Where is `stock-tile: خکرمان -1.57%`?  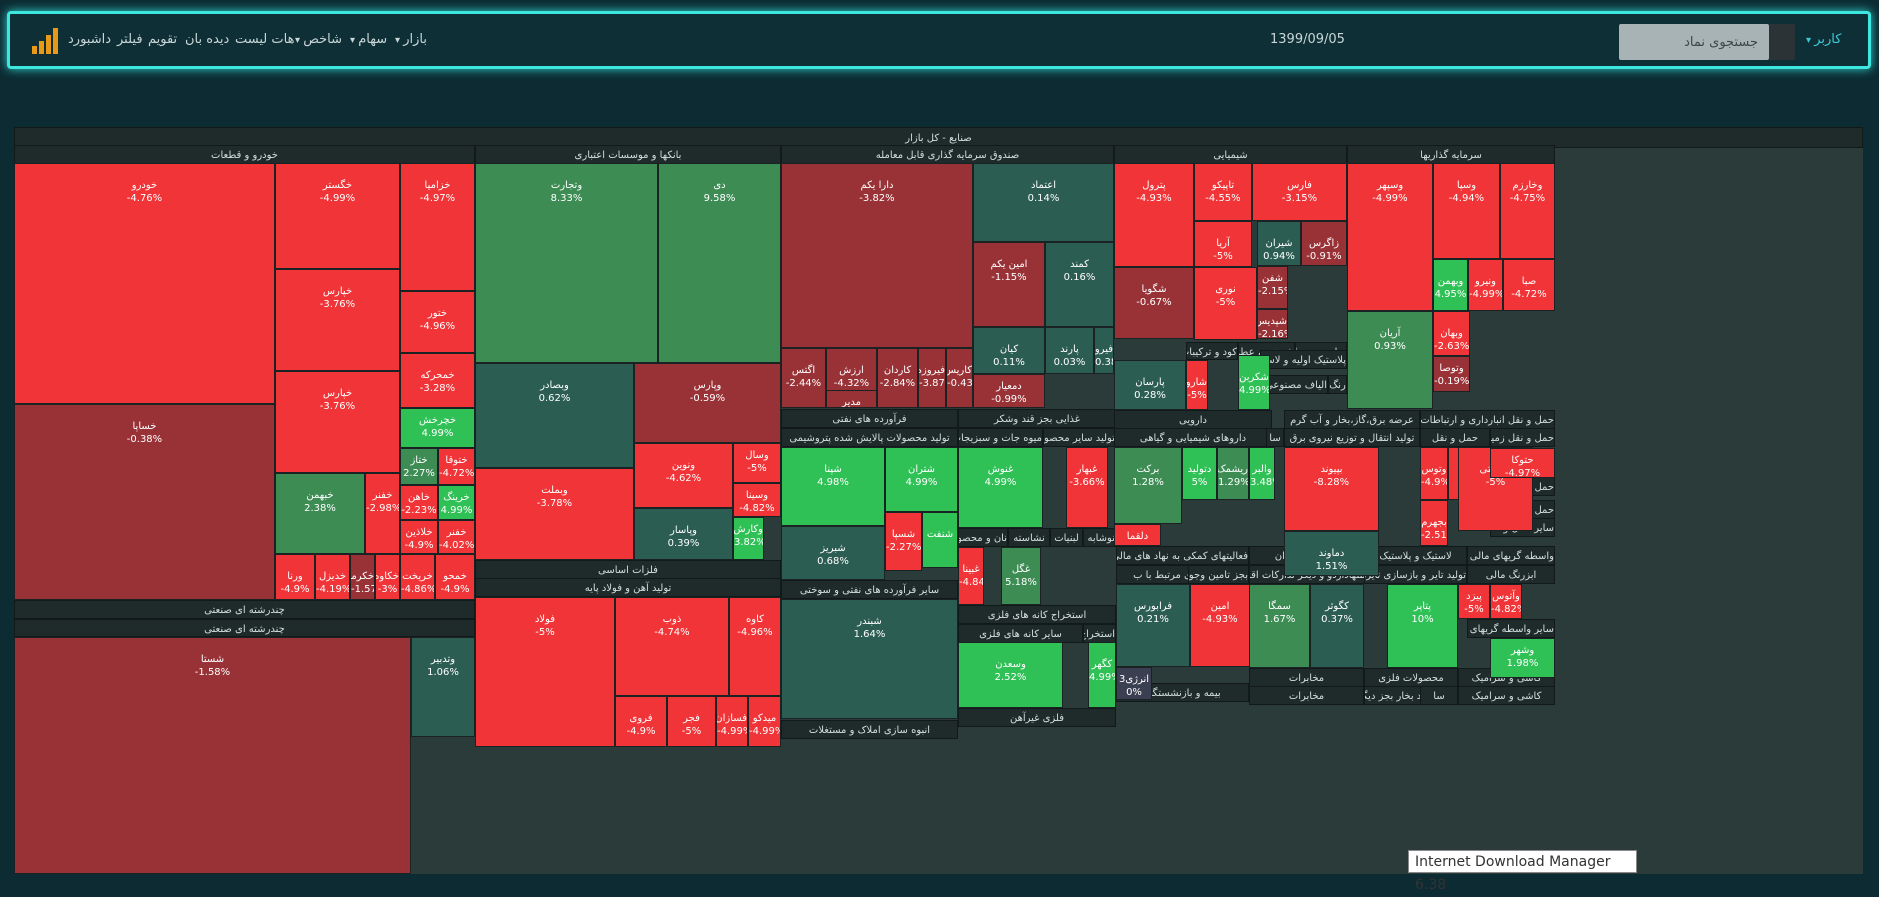 stock-tile: خکرمان -1.57% is located at coordinates (362, 577).